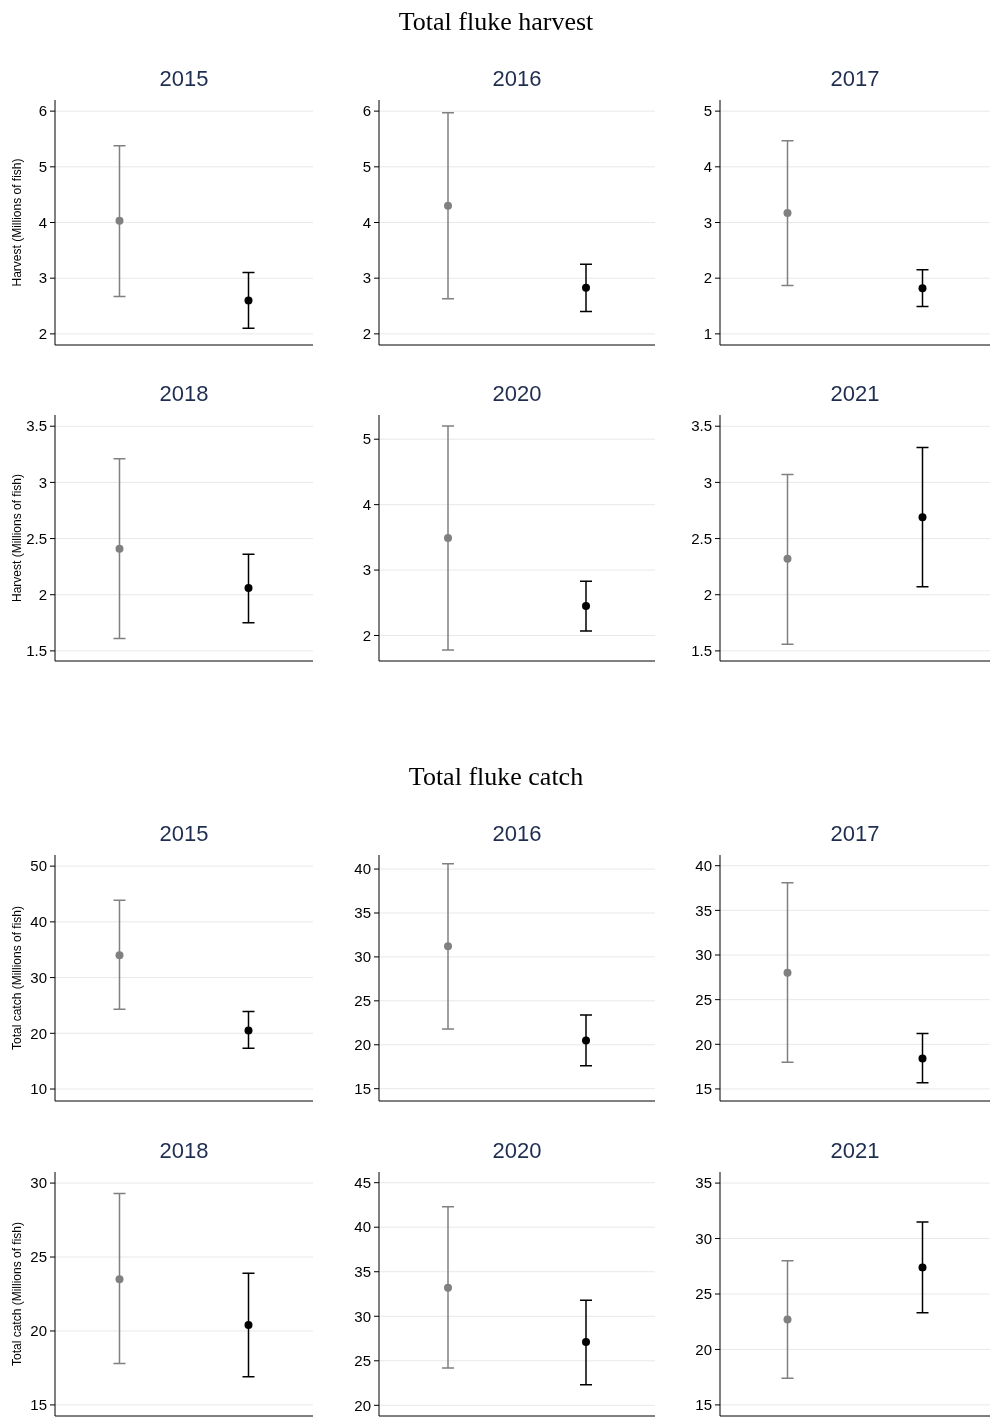 The image size is (992, 1419). Describe the element at coordinates (496, 21) in the screenshot. I see `text: Total fluke harvest` at that location.